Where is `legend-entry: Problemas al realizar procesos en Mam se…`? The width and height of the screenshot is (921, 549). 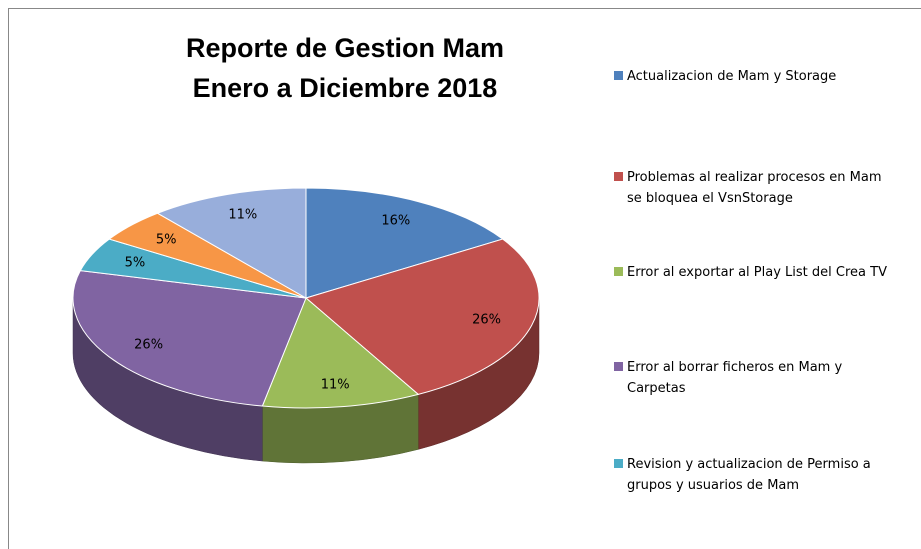
legend-entry: Problemas al realizar procesos en Mam se… is located at coordinates (749, 188).